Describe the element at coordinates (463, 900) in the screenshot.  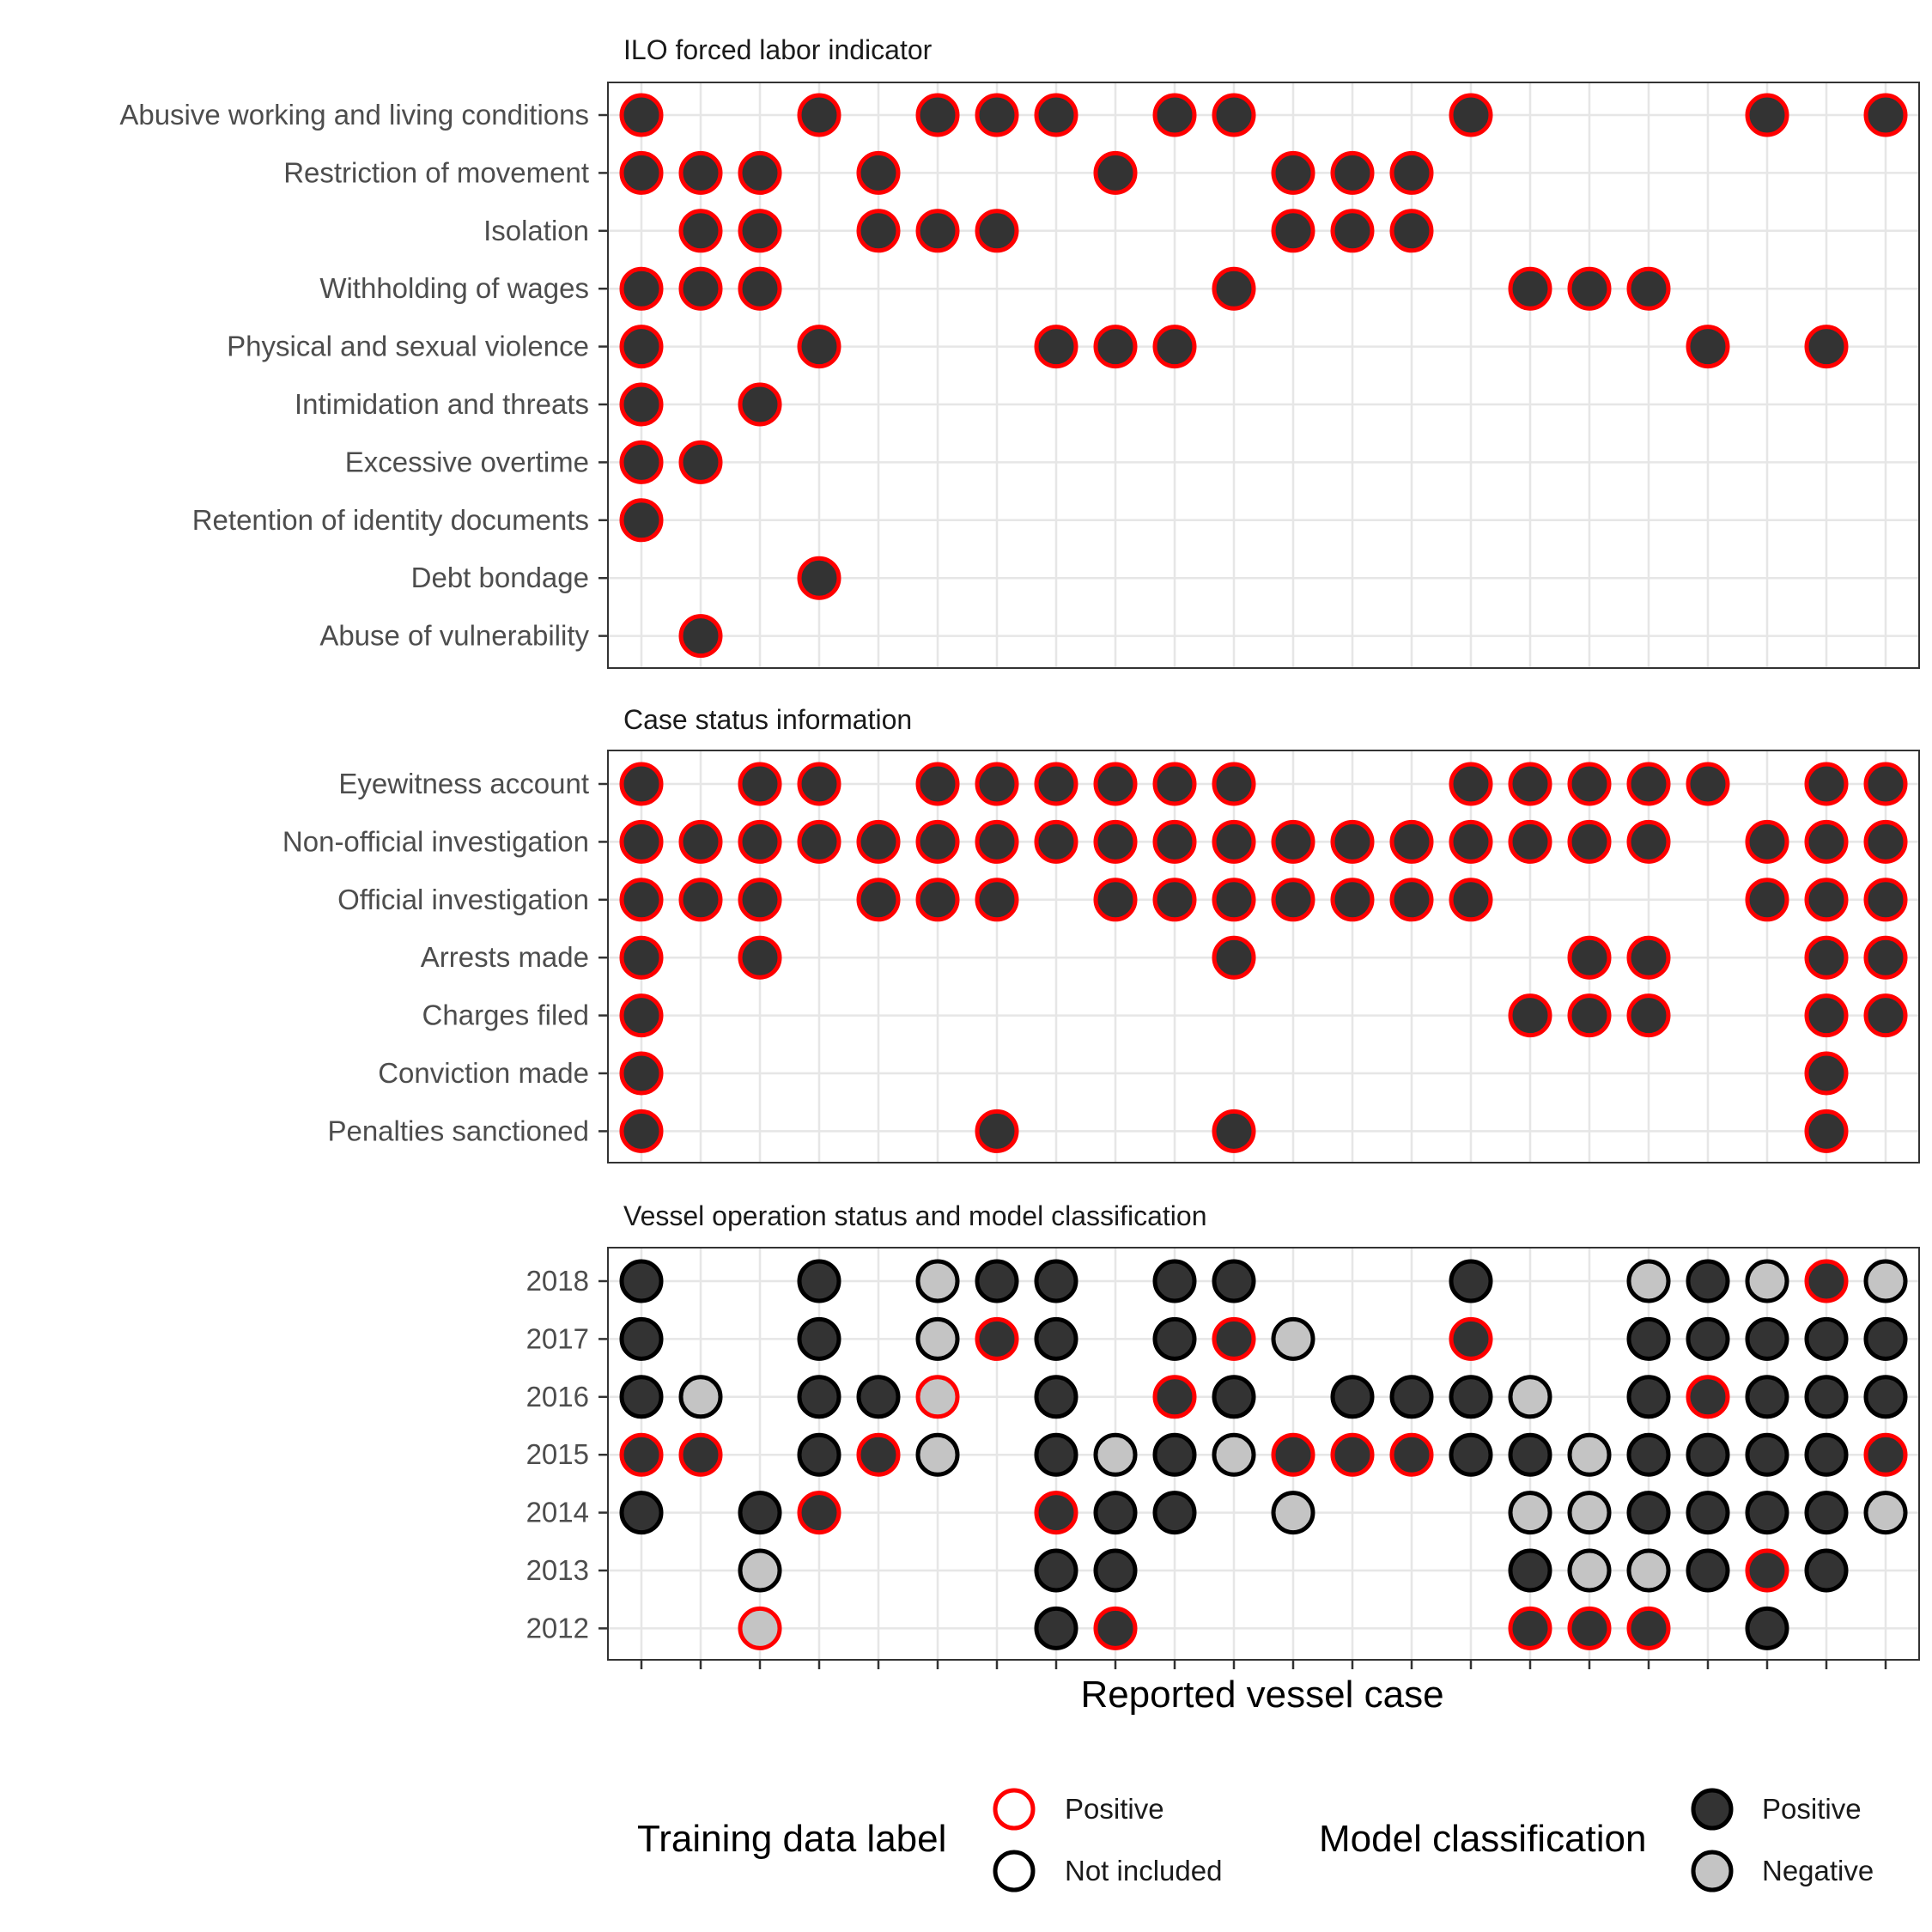
I see `y-tick-label: Official investigation` at that location.